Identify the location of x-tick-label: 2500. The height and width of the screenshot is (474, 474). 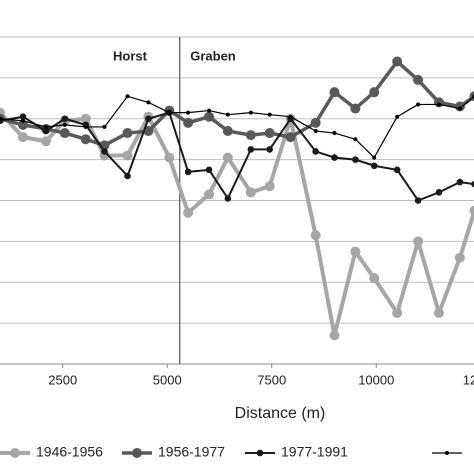
(62, 379).